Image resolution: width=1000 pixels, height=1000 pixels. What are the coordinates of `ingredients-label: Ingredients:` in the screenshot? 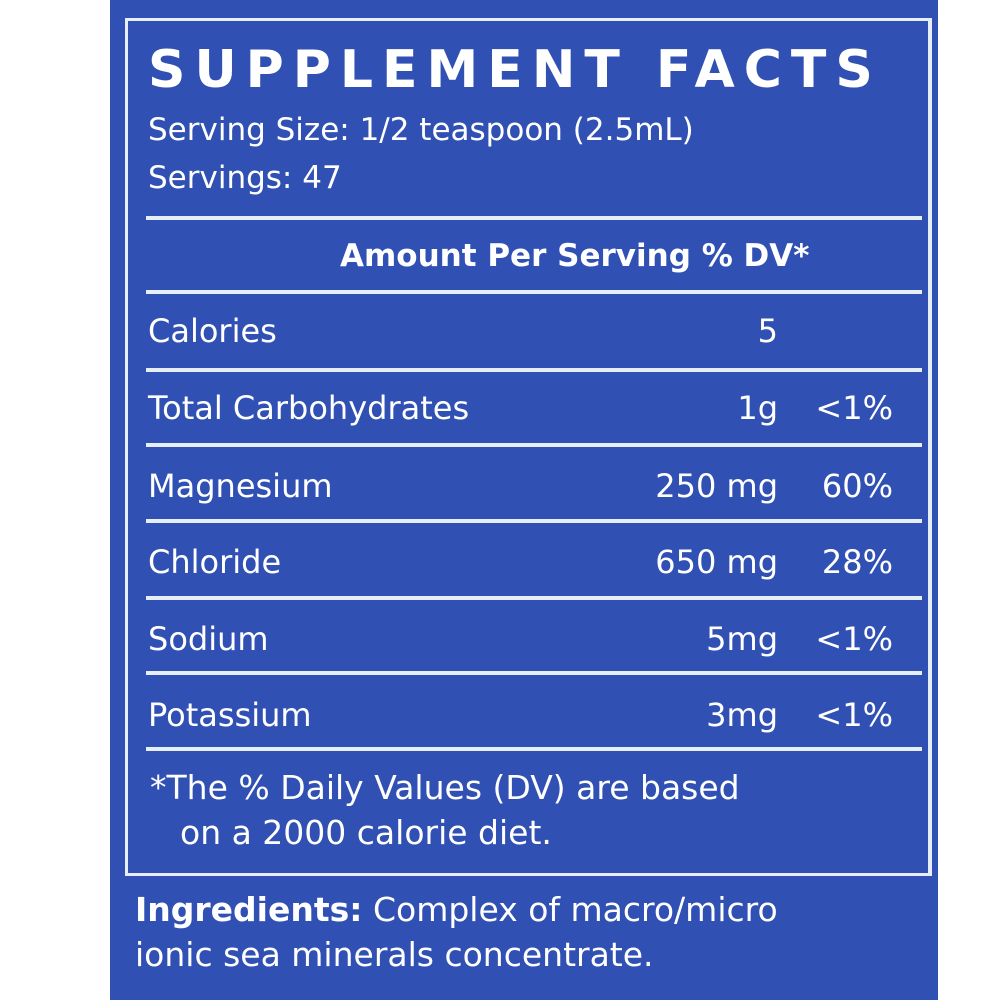 It's located at (249, 909).